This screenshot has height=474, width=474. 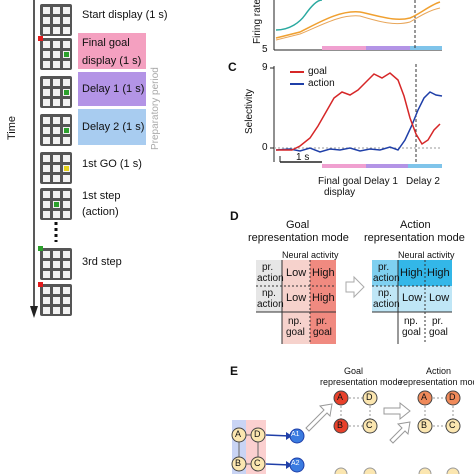 I want to click on panel-e-action-mode-1: Action, so click(x=439, y=371).